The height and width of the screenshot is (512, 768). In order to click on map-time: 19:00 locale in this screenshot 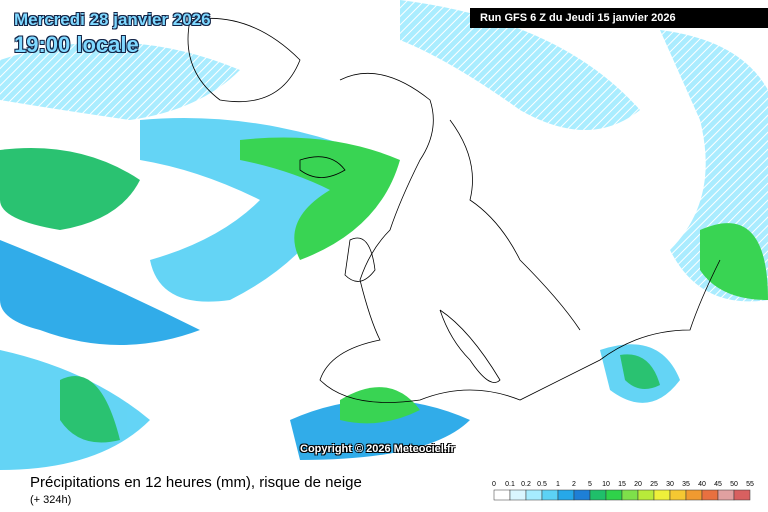, I will do `click(76, 44)`.